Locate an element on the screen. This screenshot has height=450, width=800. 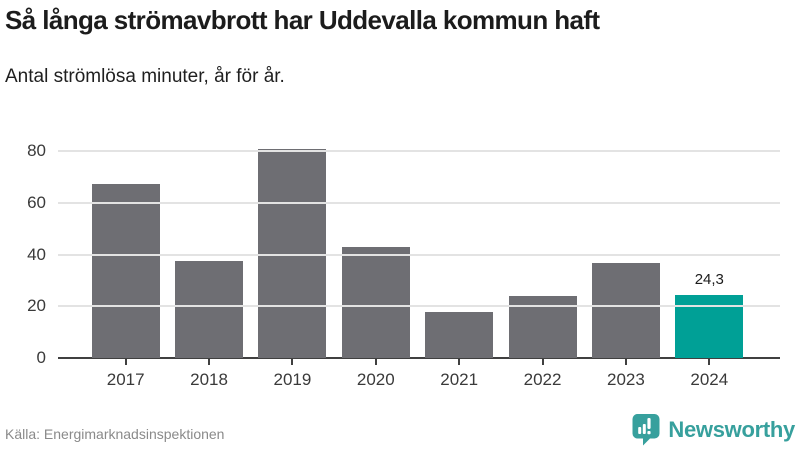
source-note: Källa: Energimarknadsinspektionen is located at coordinates (115, 434).